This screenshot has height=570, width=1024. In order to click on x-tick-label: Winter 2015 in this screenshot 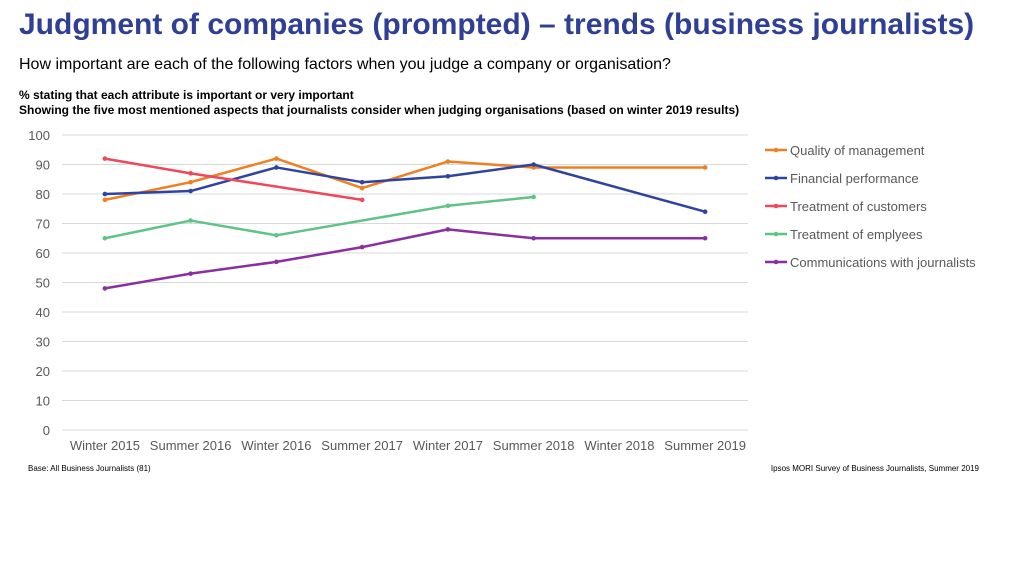, I will do `click(105, 445)`.